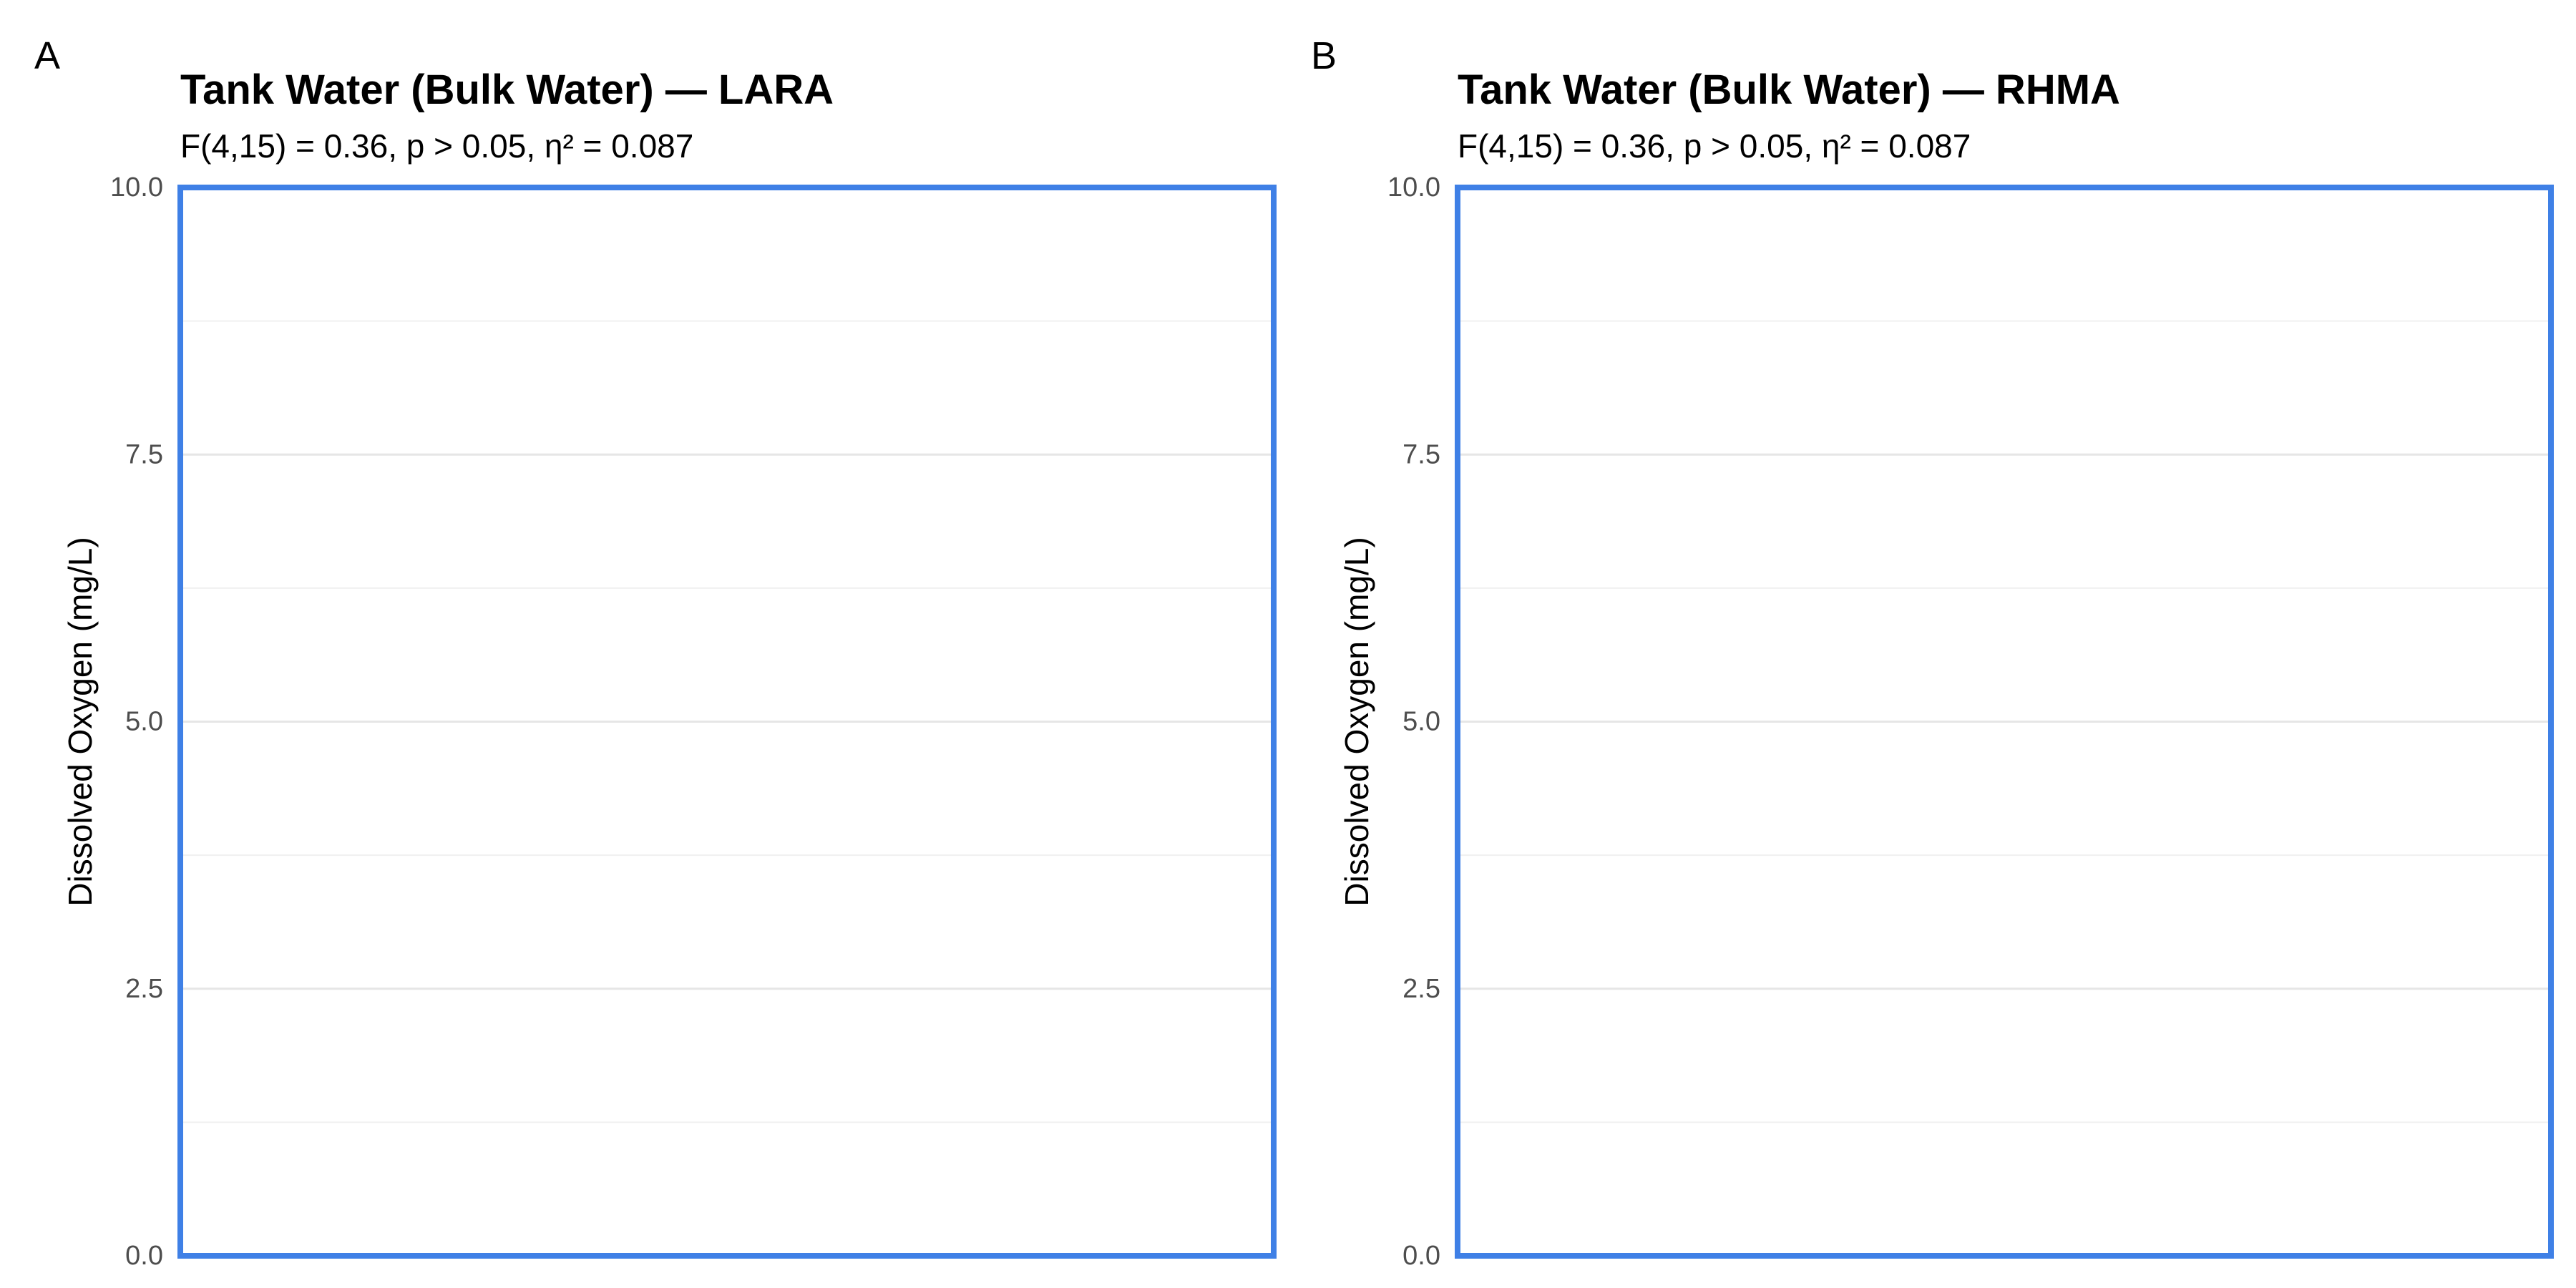  What do you see at coordinates (1789, 90) in the screenshot?
I see `chart-title: Tank Water (Bulk Water) — RHMA` at bounding box center [1789, 90].